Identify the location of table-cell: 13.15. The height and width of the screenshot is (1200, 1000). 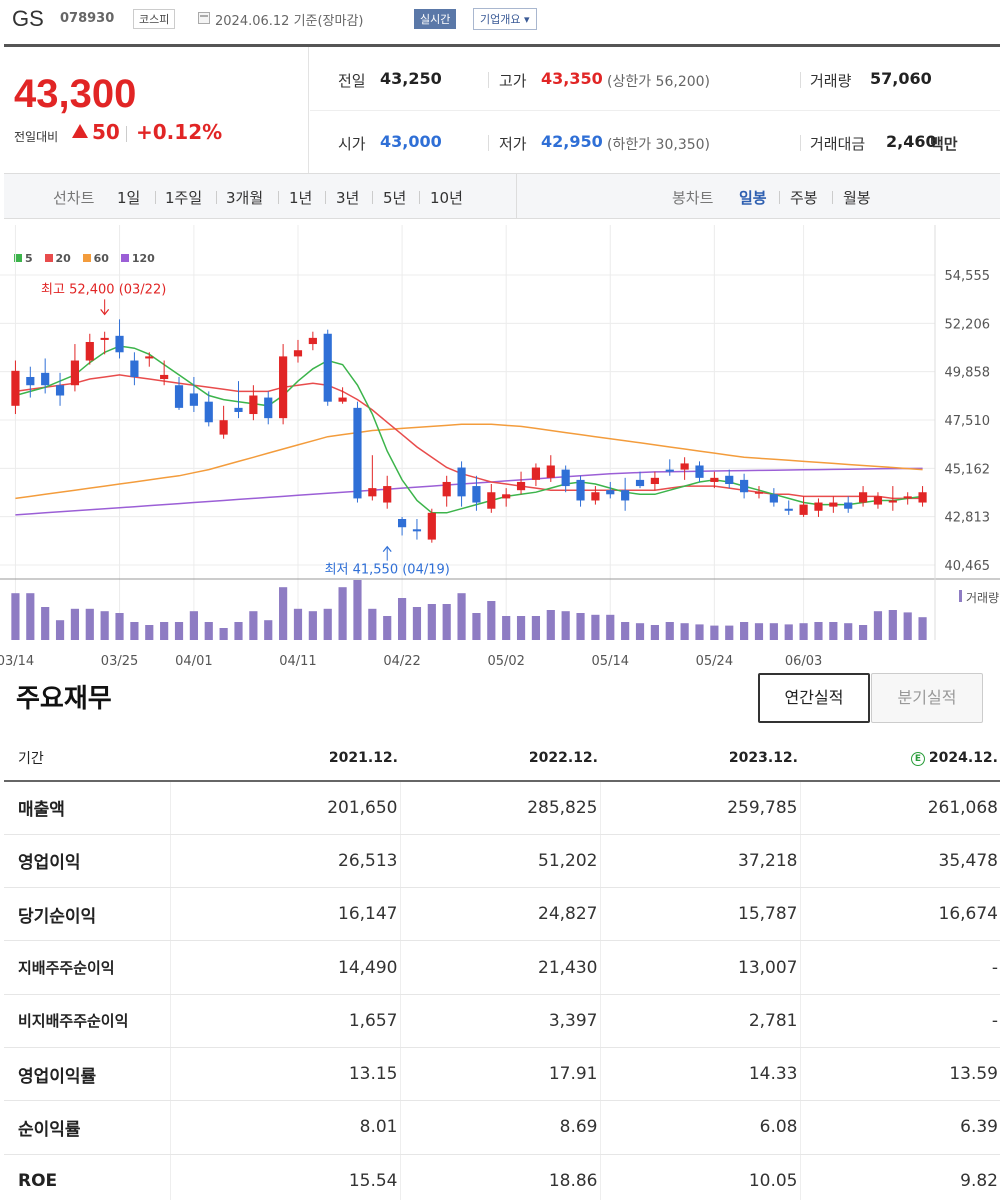
(284, 1074).